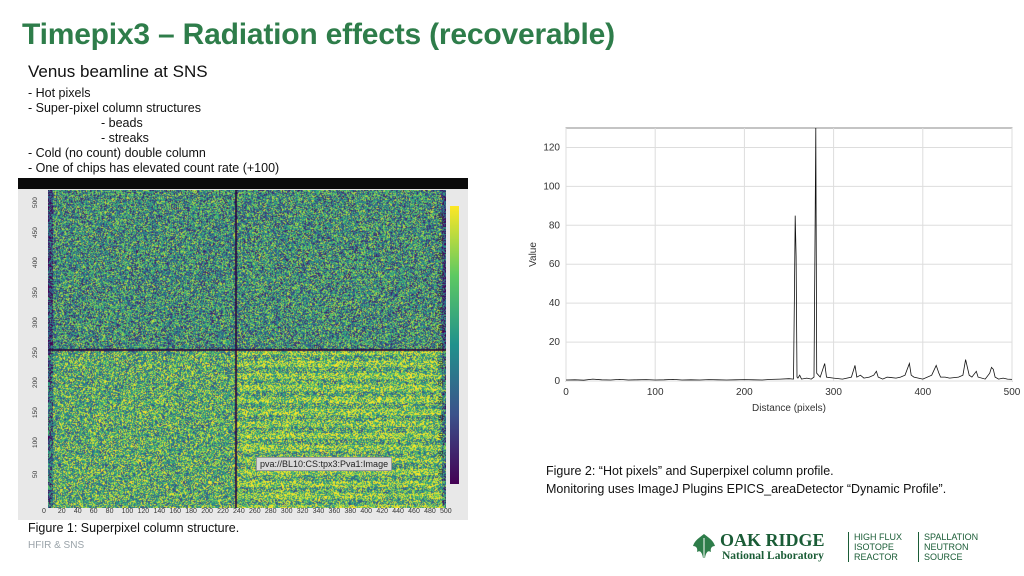 The image size is (1024, 576). I want to click on logo-divider, so click(848, 547).